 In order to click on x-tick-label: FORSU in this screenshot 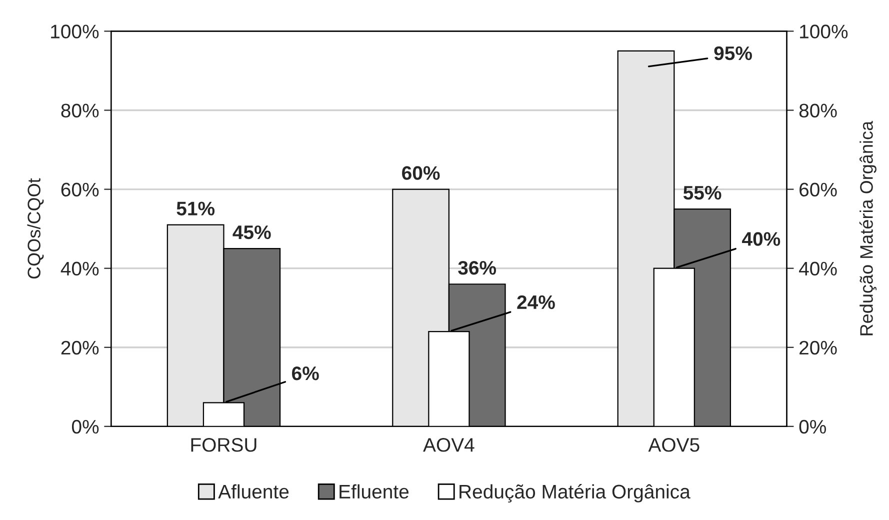, I will do `click(223, 445)`.